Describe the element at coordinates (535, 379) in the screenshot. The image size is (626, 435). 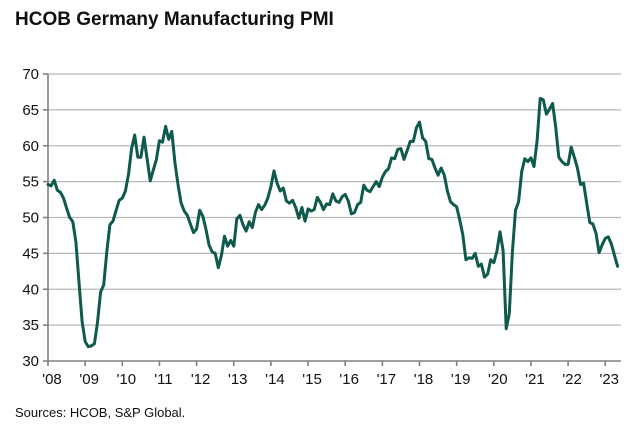
I see `x-tick-label: '21` at that location.